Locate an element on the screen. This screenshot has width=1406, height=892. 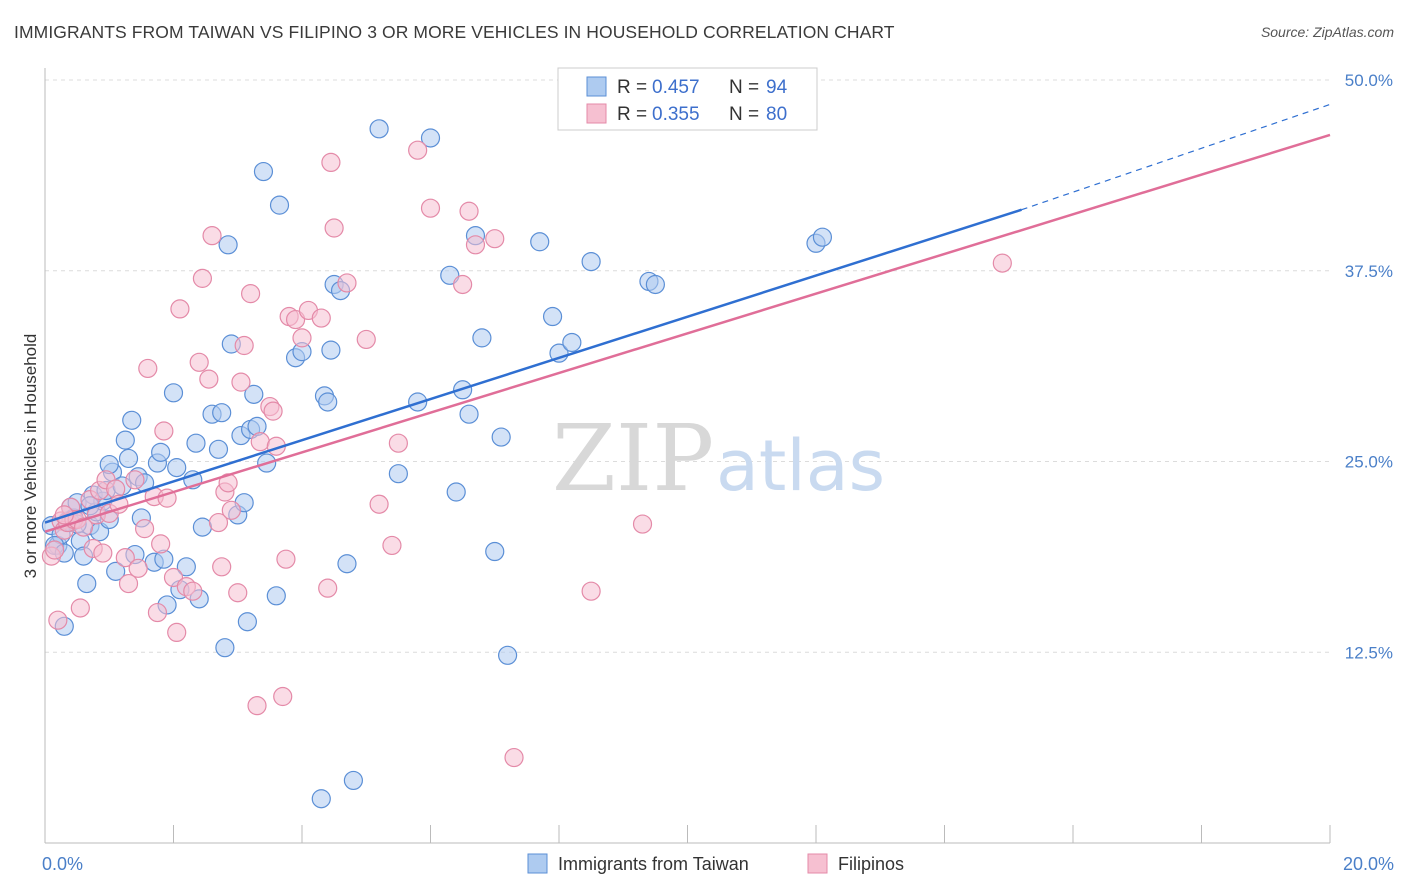
y-axis-label: 3 or more Vehicles in Household is located at coordinates (30, 456).